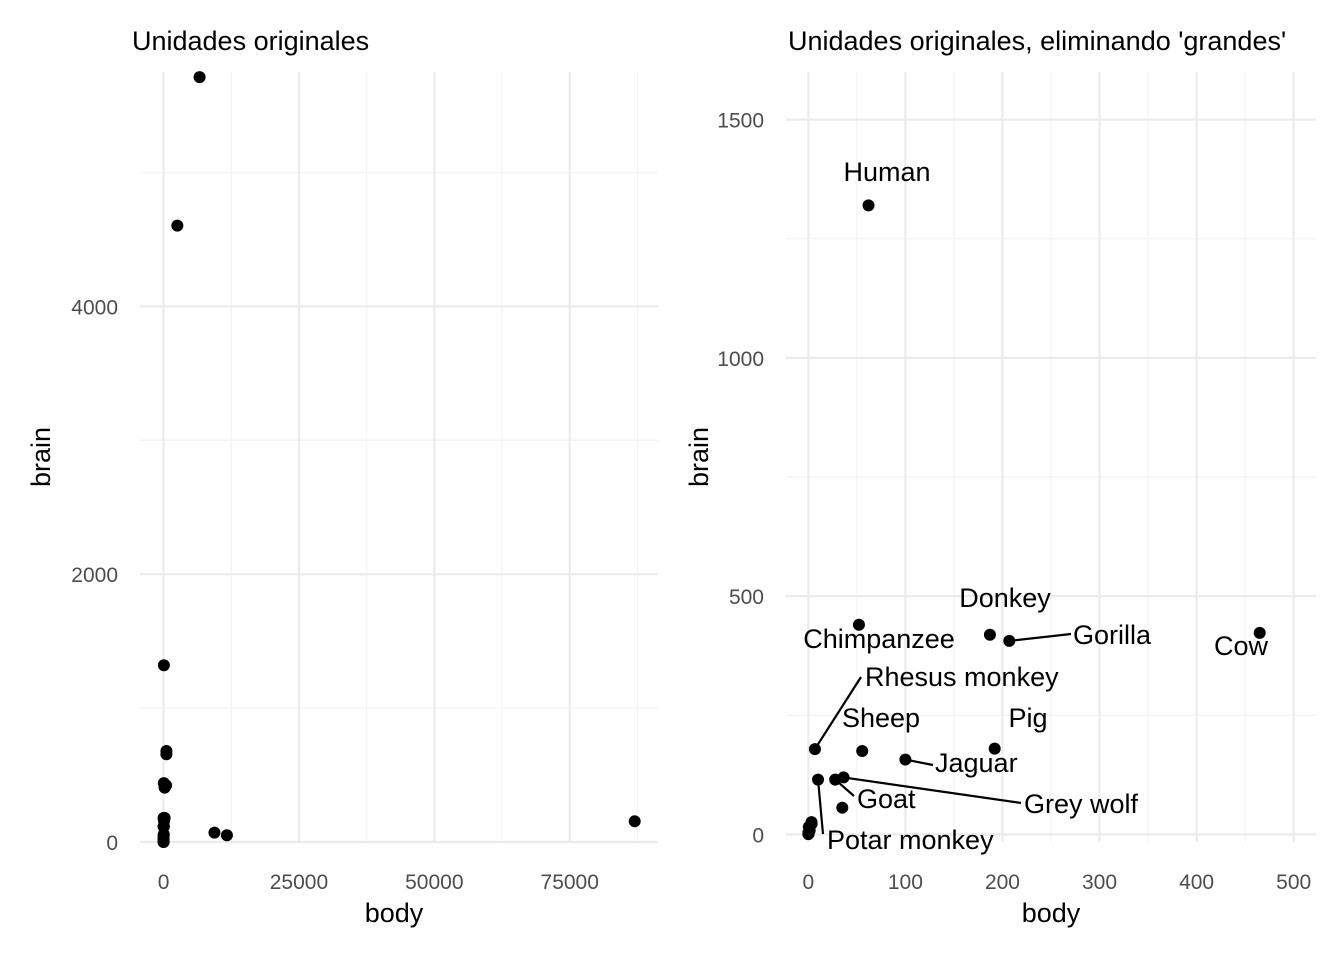  Describe the element at coordinates (94, 575) in the screenshot. I see `y-tick-label: 2000` at that location.